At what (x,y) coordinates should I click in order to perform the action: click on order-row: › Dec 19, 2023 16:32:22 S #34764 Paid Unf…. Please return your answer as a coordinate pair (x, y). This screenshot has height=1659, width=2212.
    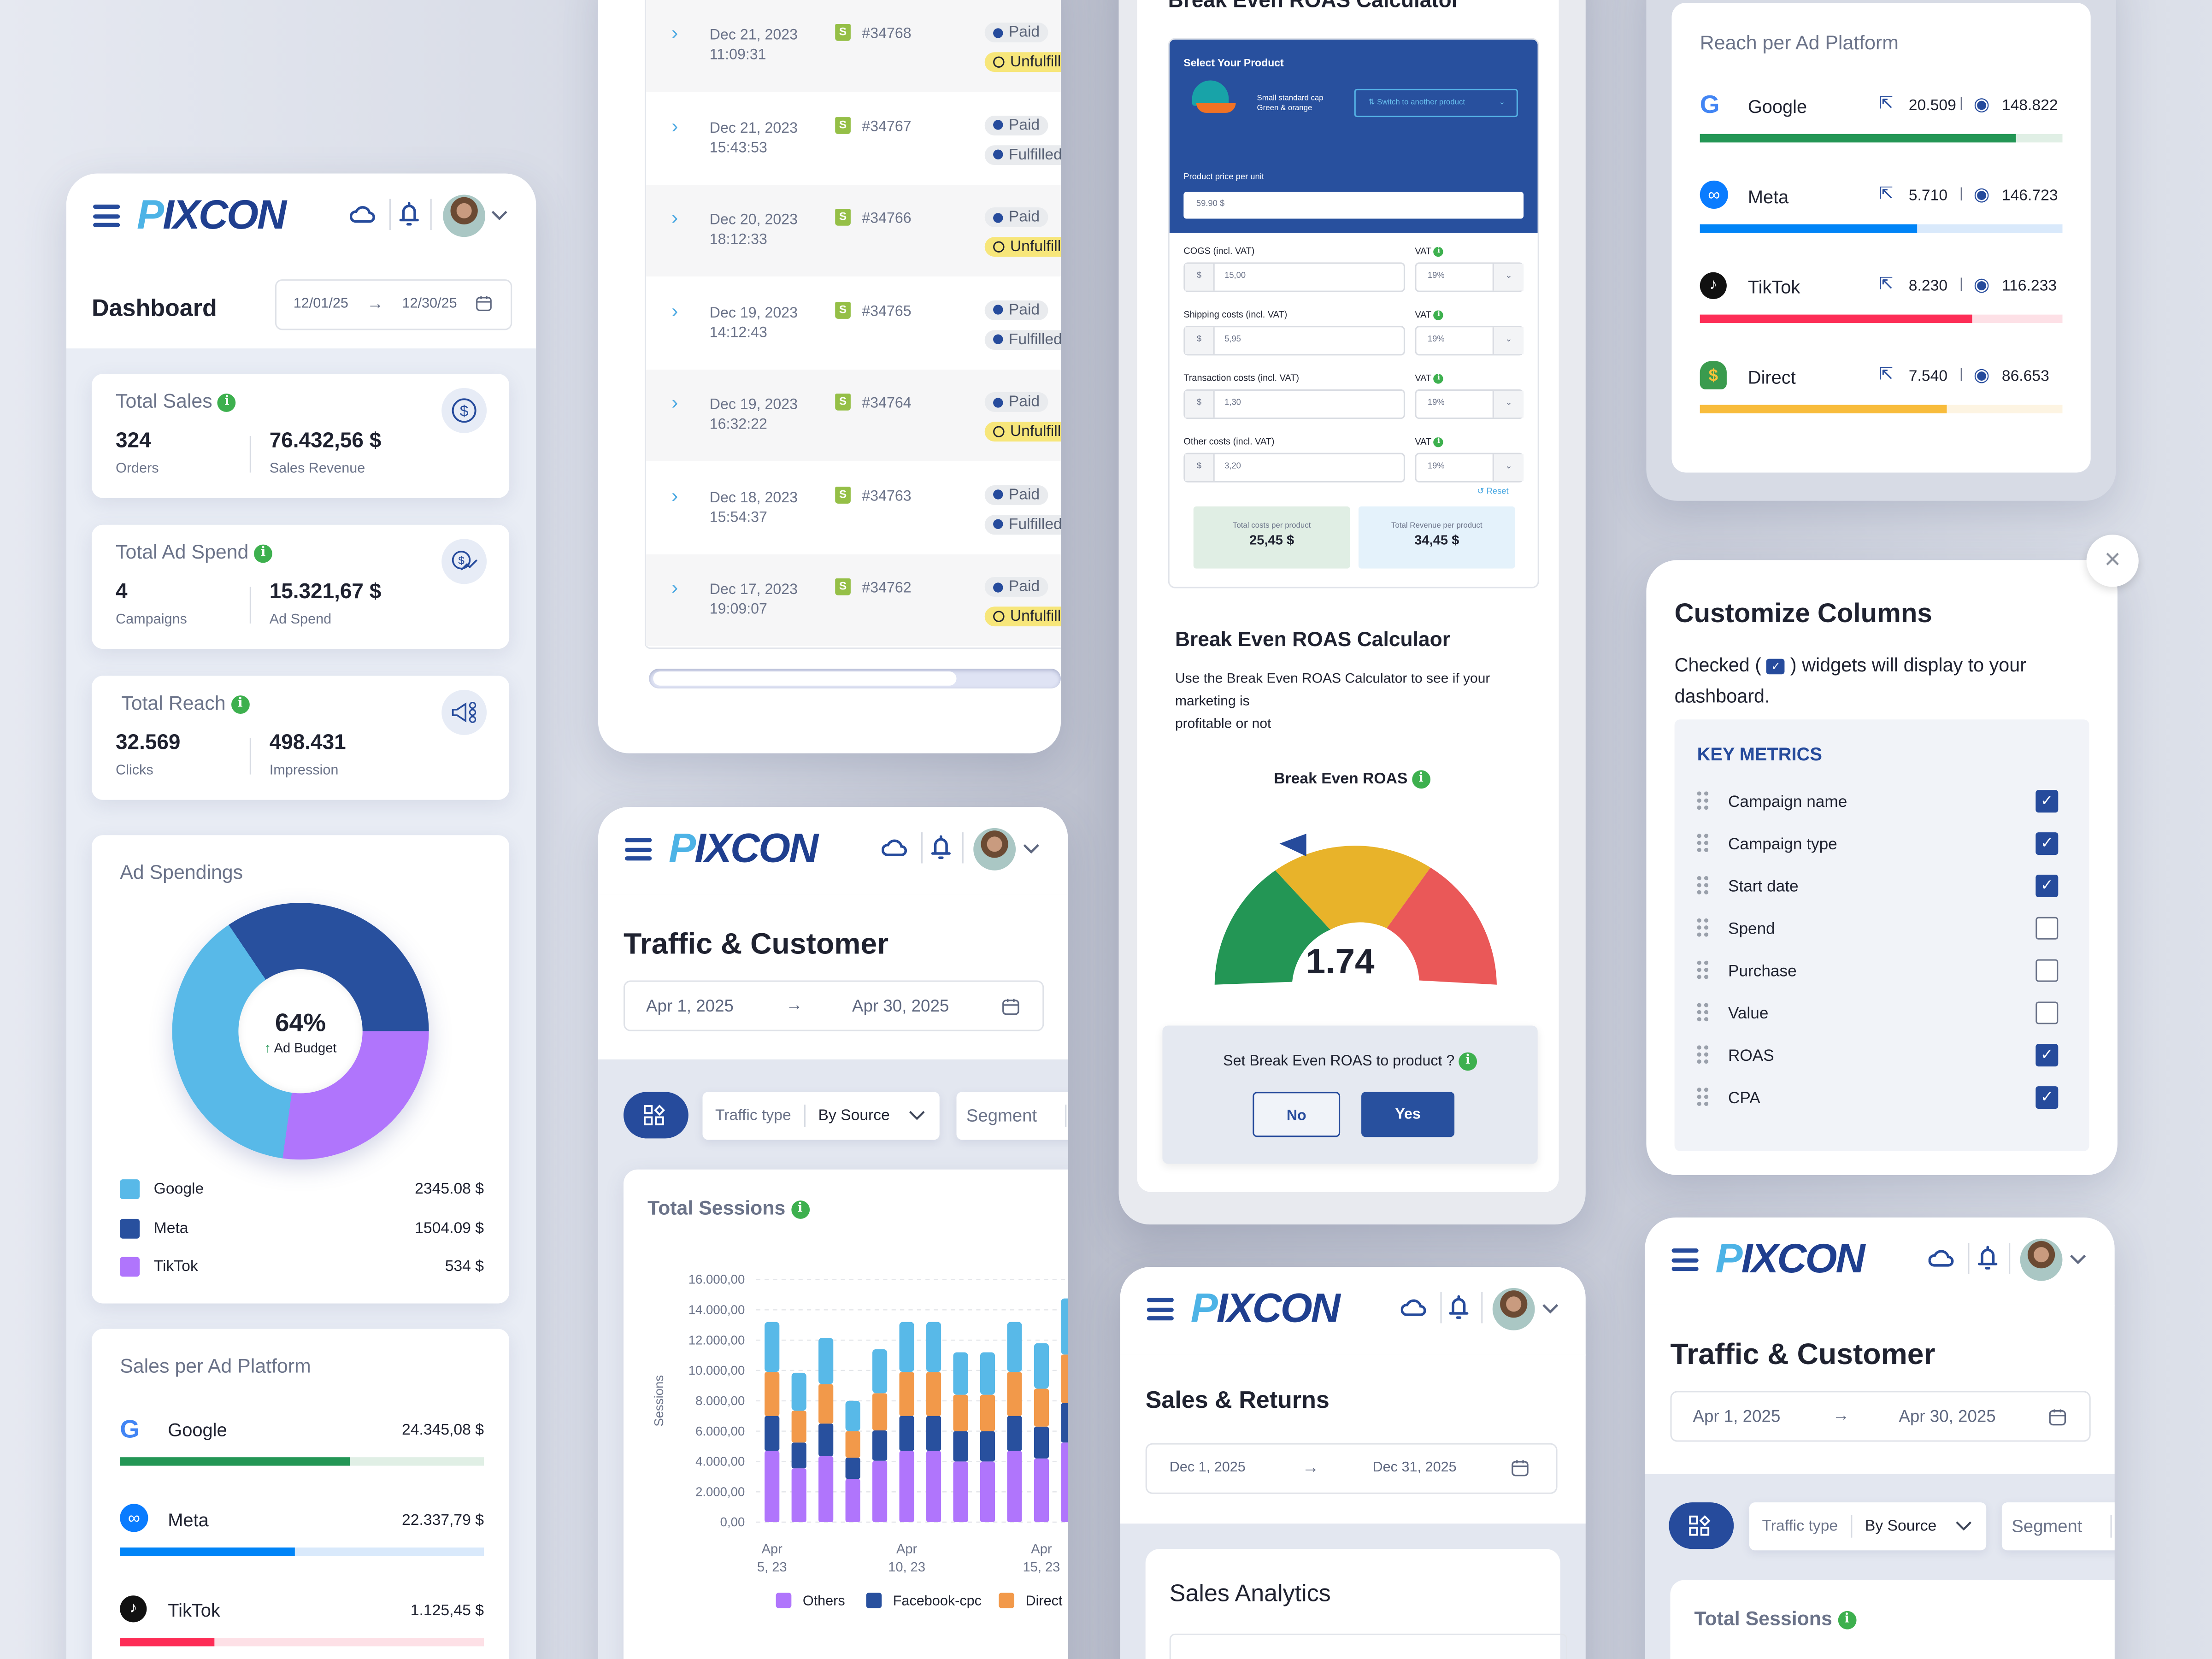
    Looking at the image, I should click on (853, 416).